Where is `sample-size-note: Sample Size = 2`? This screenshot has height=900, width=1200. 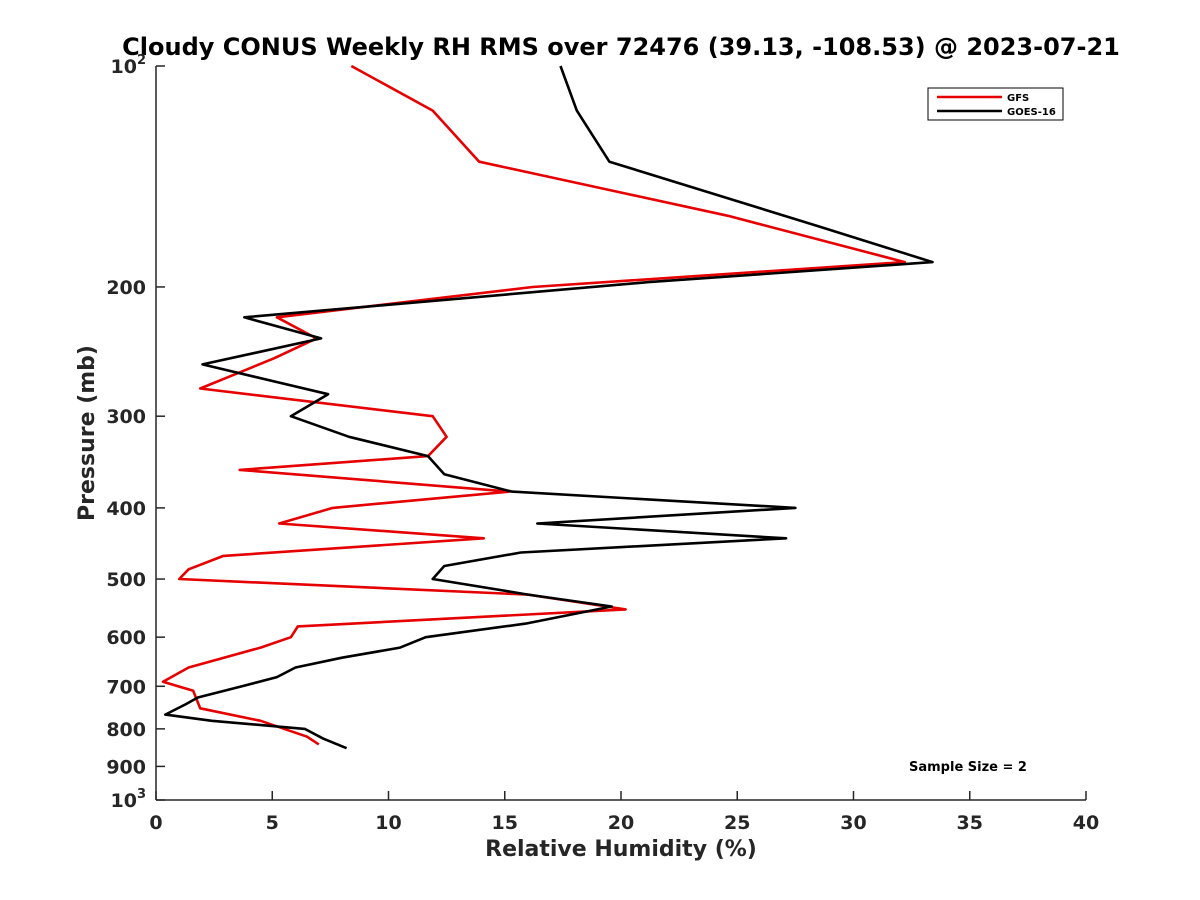
sample-size-note: Sample Size = 2 is located at coordinates (968, 767).